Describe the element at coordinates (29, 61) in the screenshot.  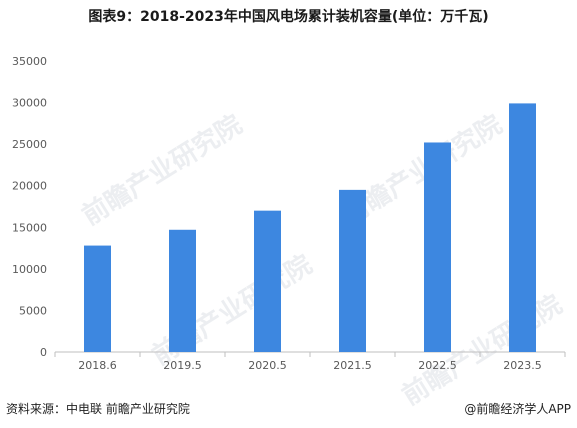
I see `y-tick-label: 35000` at that location.